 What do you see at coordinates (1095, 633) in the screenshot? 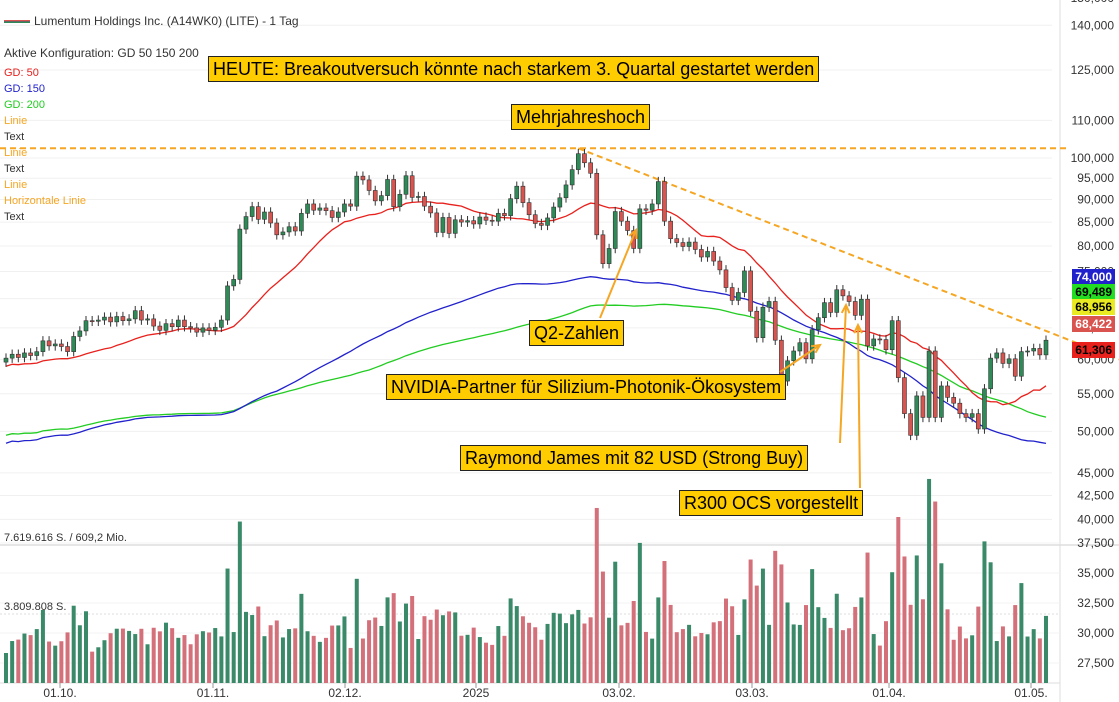
I see `volume-tick-label: 30,000` at bounding box center [1095, 633].